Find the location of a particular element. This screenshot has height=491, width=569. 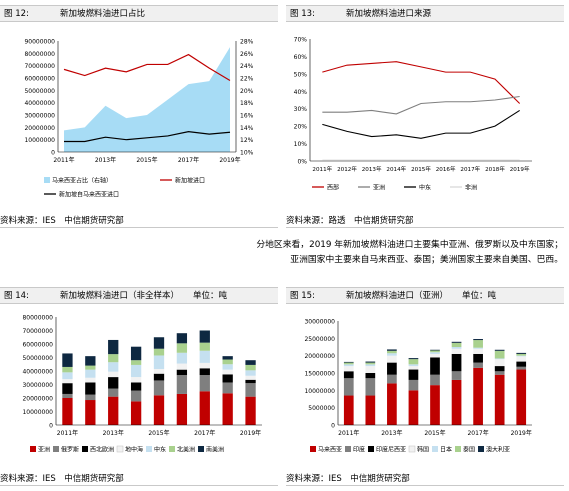

x-tick-label: 2018年 is located at coordinates (495, 169).